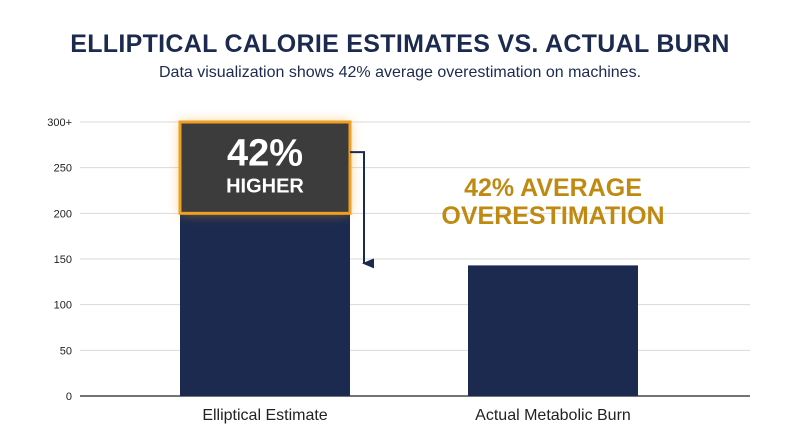 The width and height of the screenshot is (800, 447). What do you see at coordinates (552, 216) in the screenshot?
I see `annotation-line: OVERESTIMATION` at bounding box center [552, 216].